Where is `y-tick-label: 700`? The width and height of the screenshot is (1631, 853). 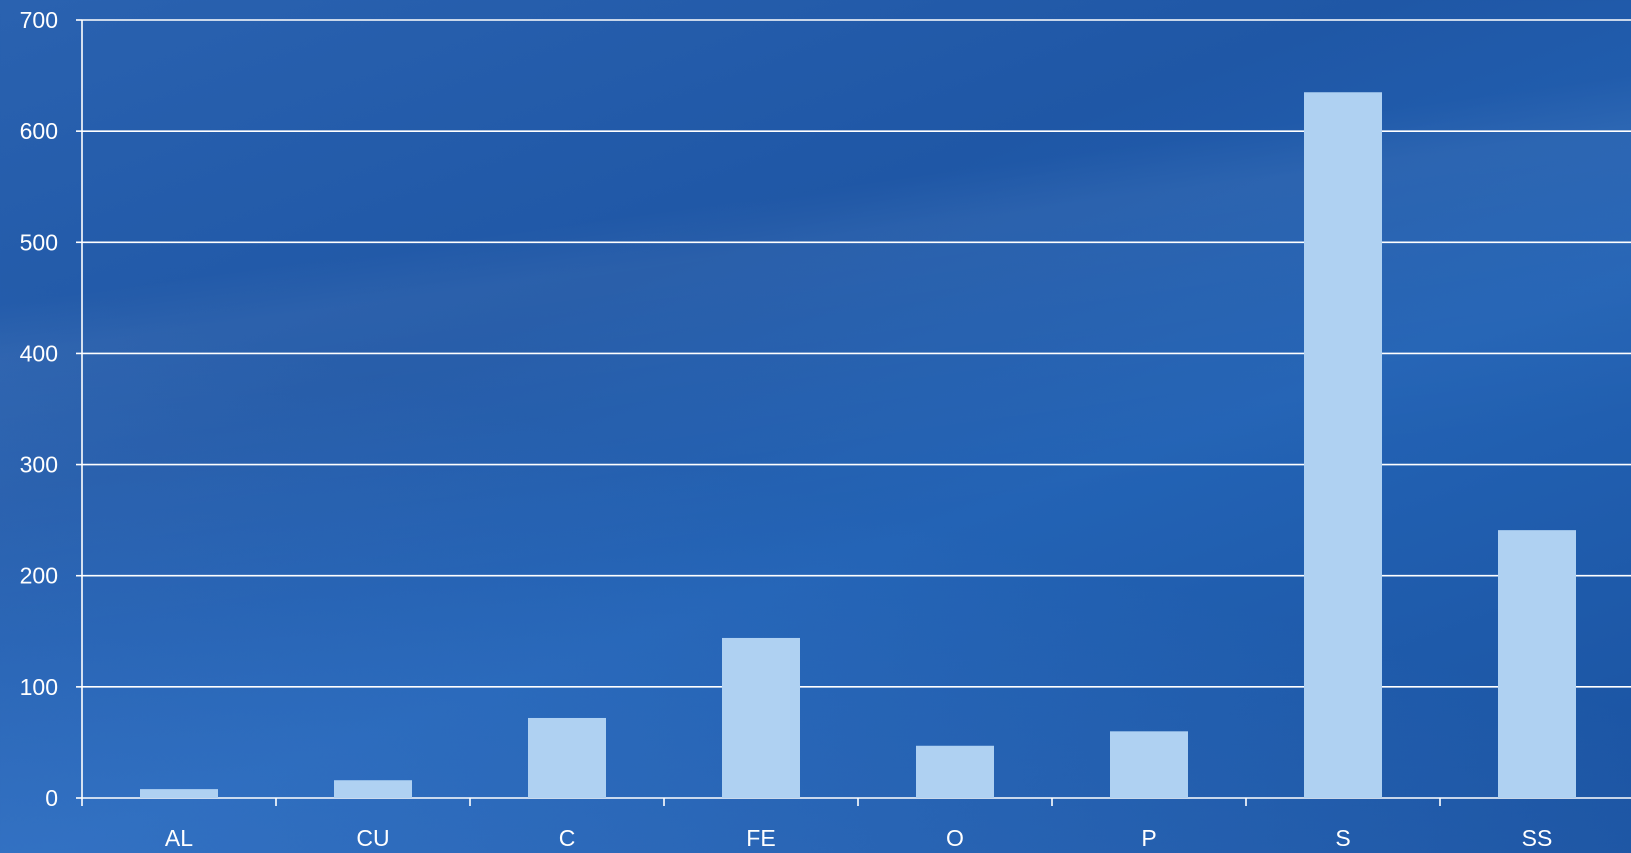 y-tick-label: 700 is located at coordinates (39, 20).